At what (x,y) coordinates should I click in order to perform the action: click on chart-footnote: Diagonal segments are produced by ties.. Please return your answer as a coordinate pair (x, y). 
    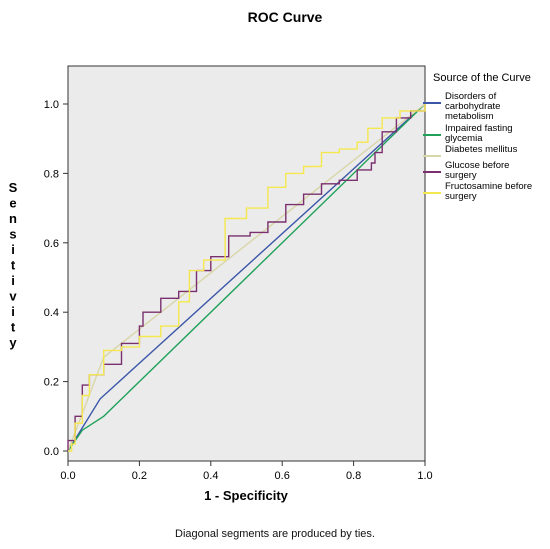
    Looking at the image, I should click on (275, 534).